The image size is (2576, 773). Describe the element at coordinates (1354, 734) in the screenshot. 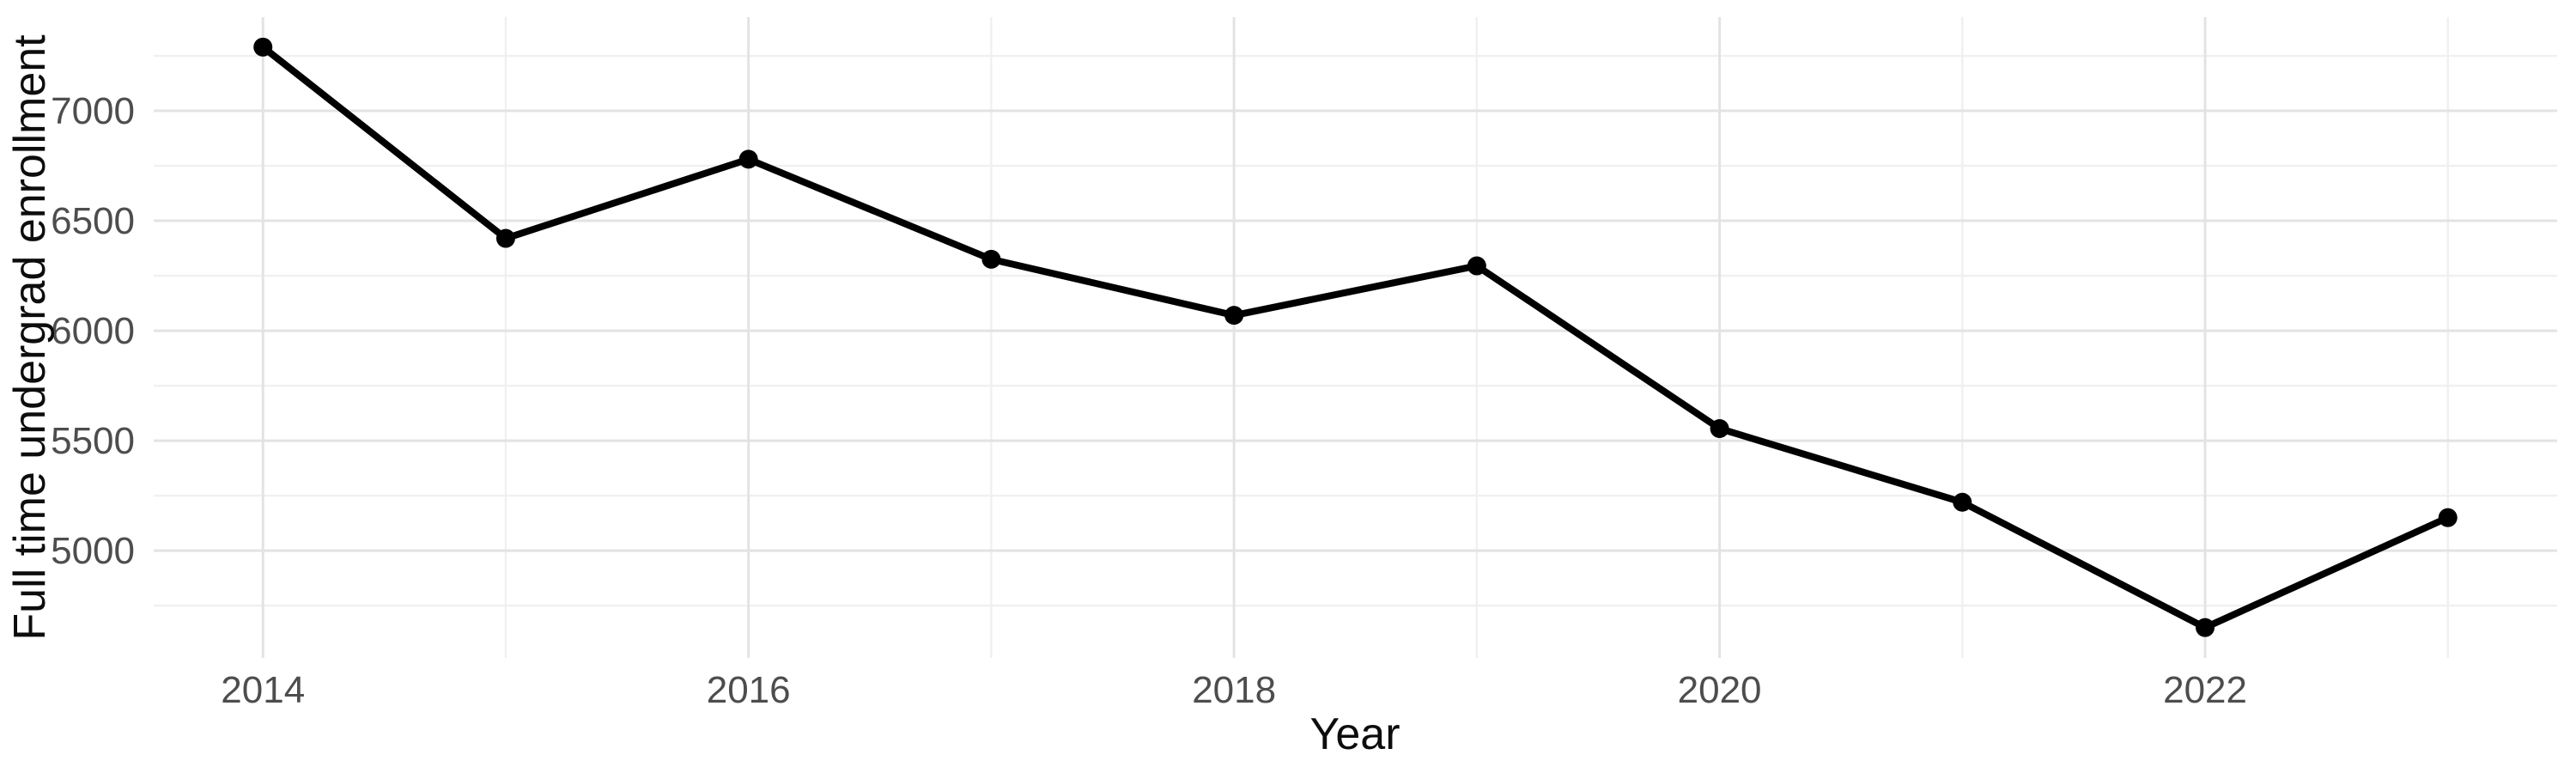

I see `x-axis-title: Year` at that location.